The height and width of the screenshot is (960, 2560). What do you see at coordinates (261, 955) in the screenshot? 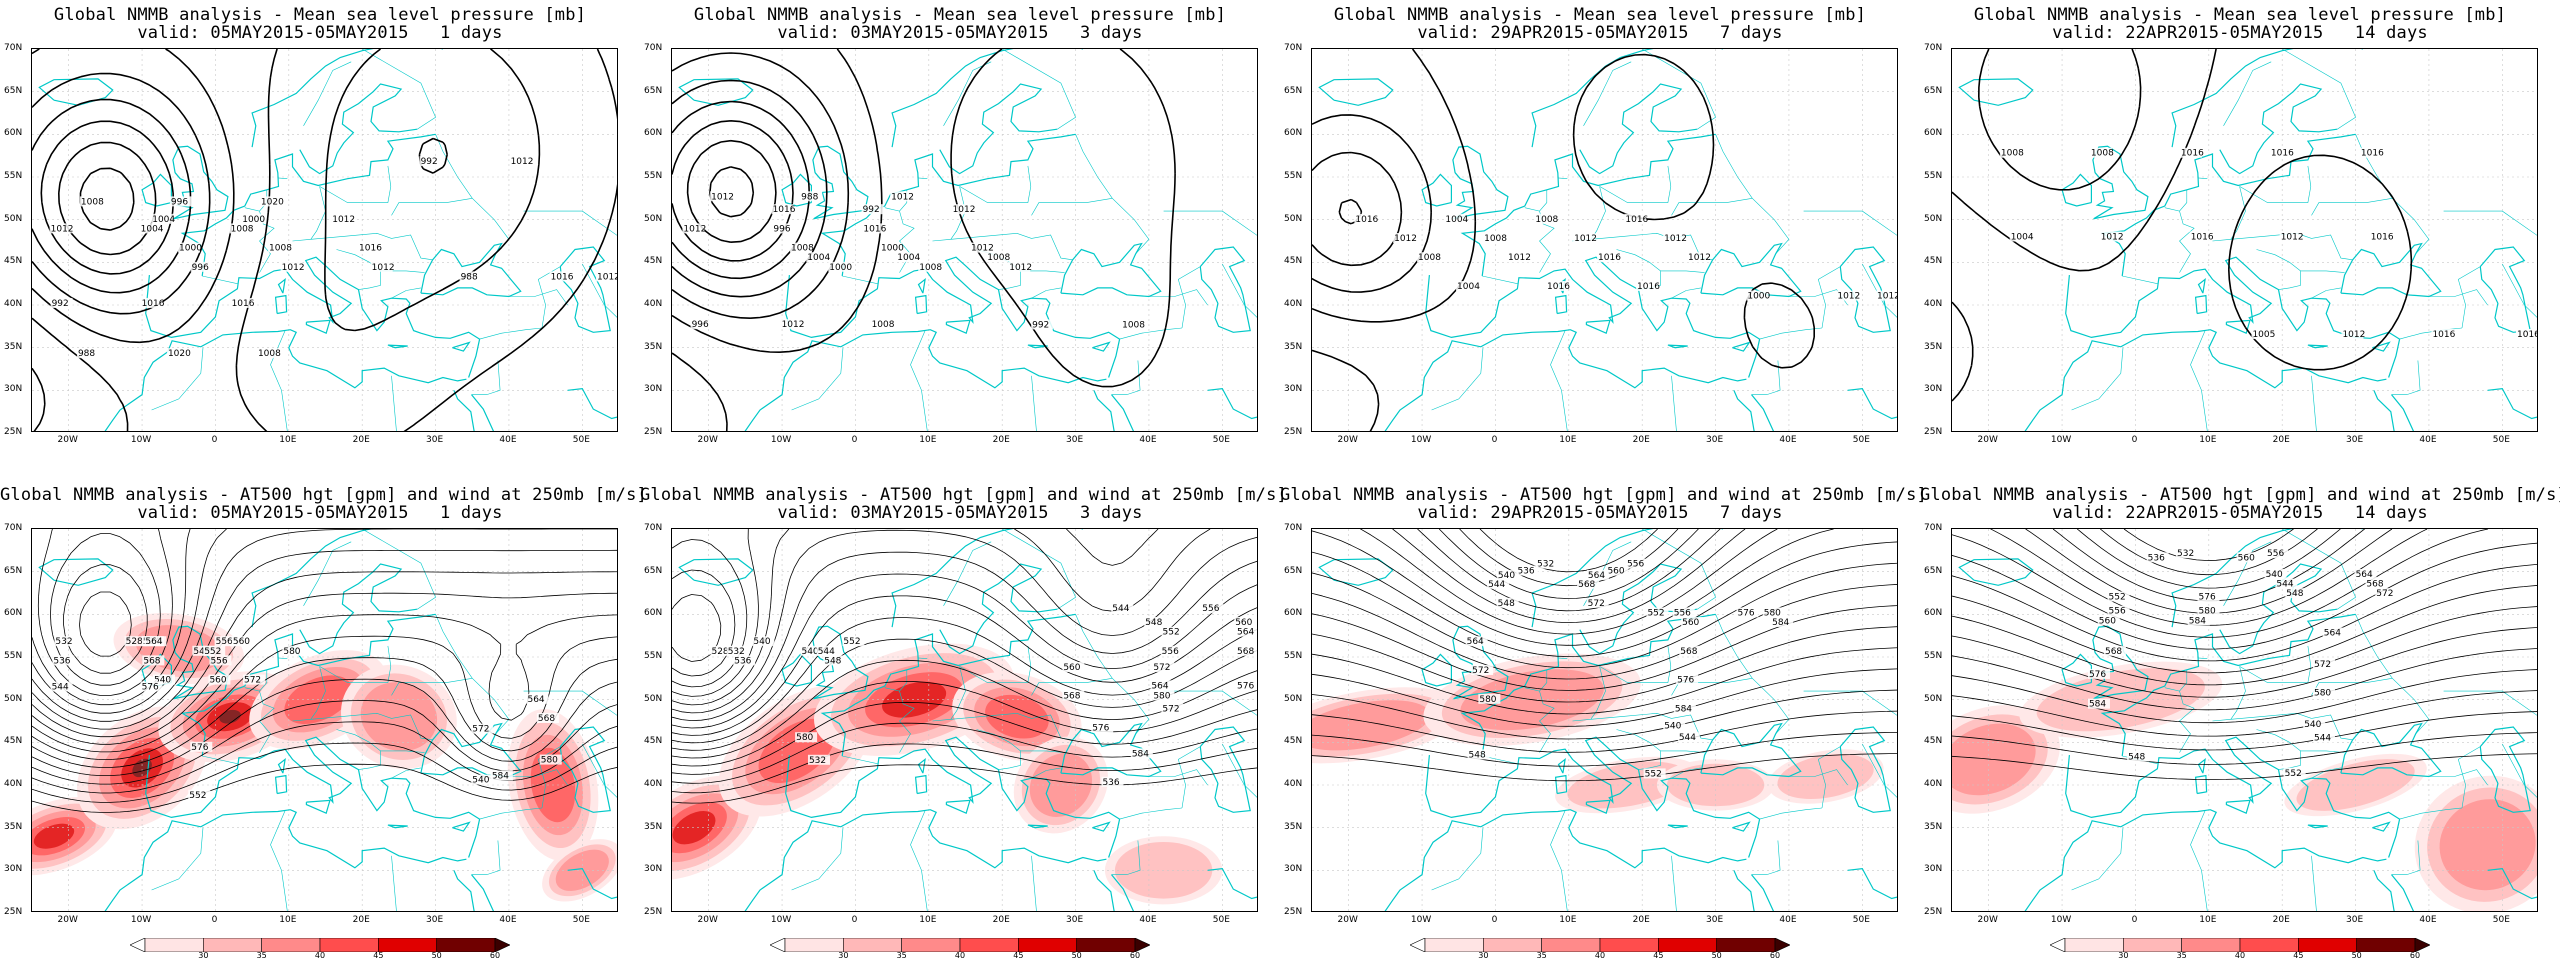
I see `colorbar-tick-label: 35` at bounding box center [261, 955].